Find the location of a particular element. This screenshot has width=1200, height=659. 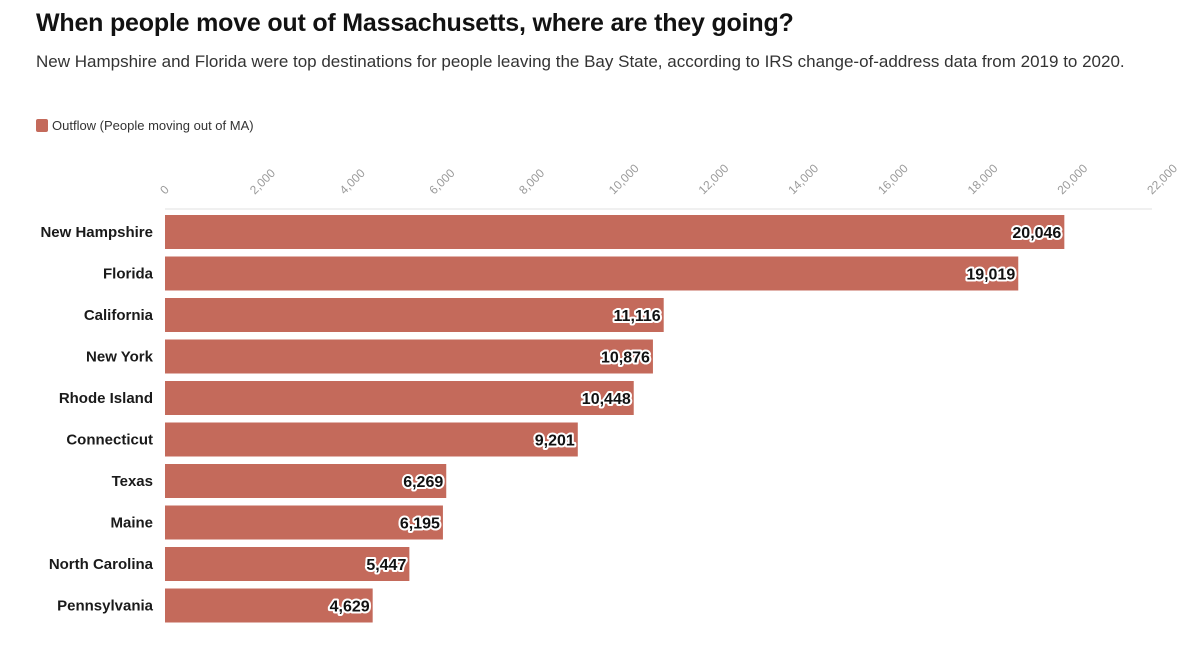

x-tick-label: 10,000 is located at coordinates (624, 179).